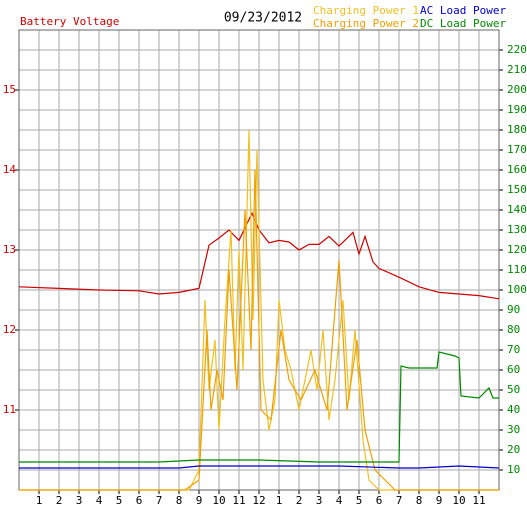 Image resolution: width=527 pixels, height=510 pixels. I want to click on y2-tick-label: 180, so click(517, 129).